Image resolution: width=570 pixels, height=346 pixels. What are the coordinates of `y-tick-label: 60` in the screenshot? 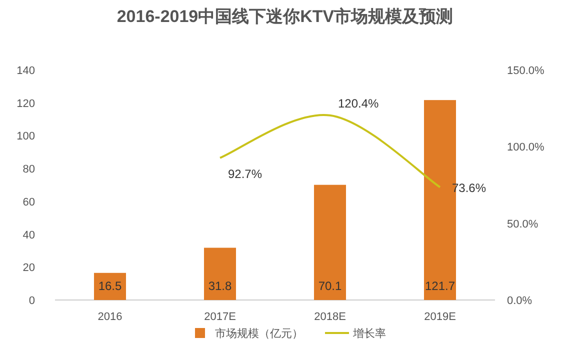 It's located at (28, 202).